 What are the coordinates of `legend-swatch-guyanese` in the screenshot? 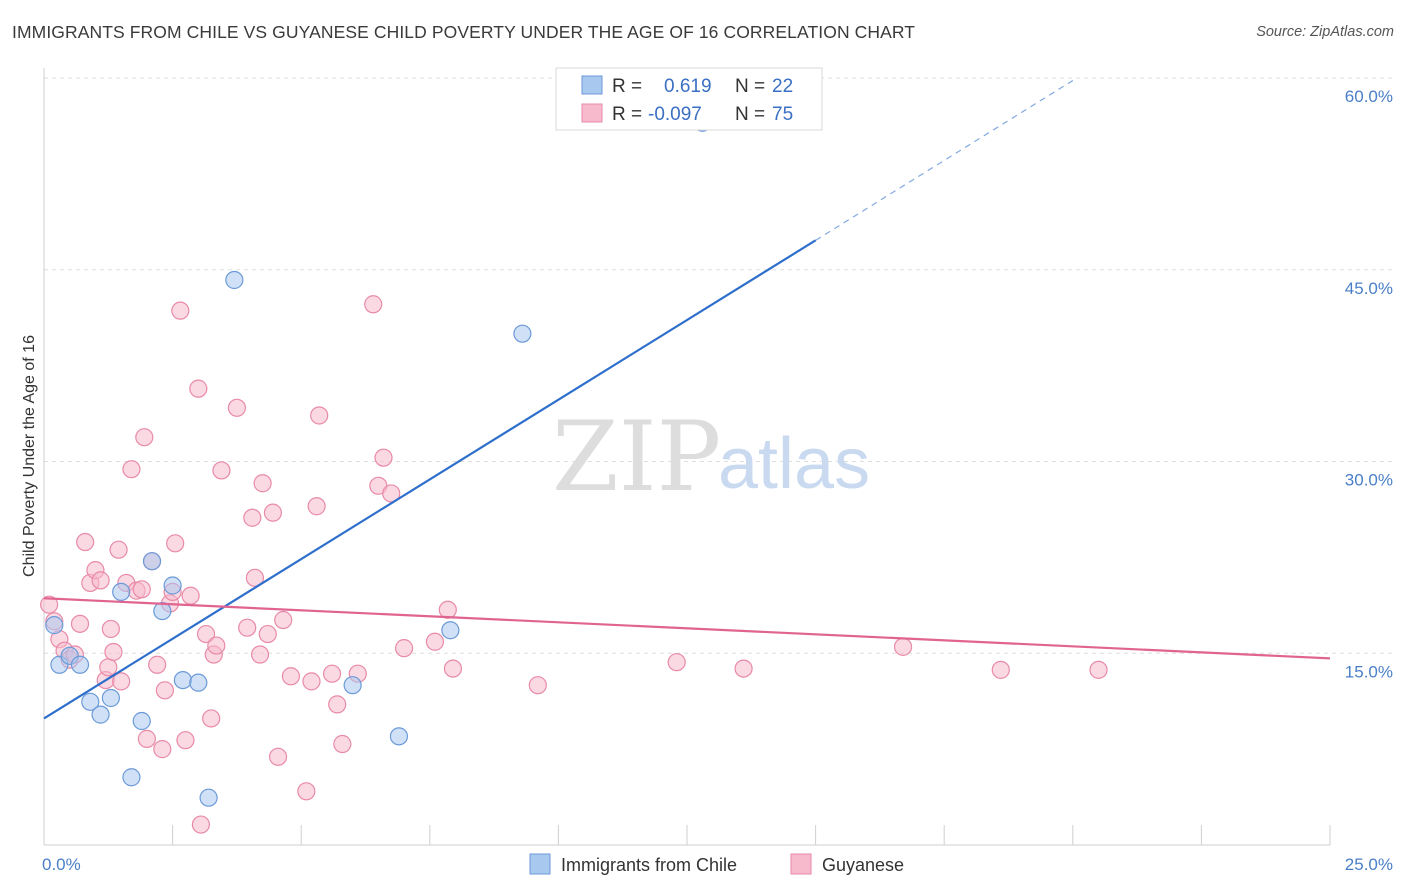 It's located at (801, 864).